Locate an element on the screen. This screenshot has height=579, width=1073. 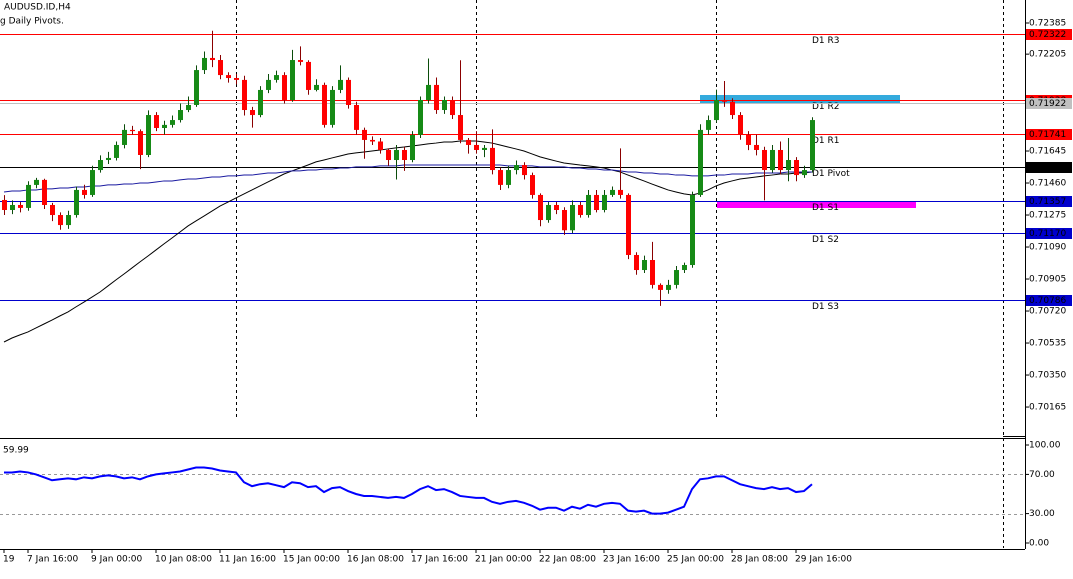
pivot-label: D1 S3 is located at coordinates (825, 307).